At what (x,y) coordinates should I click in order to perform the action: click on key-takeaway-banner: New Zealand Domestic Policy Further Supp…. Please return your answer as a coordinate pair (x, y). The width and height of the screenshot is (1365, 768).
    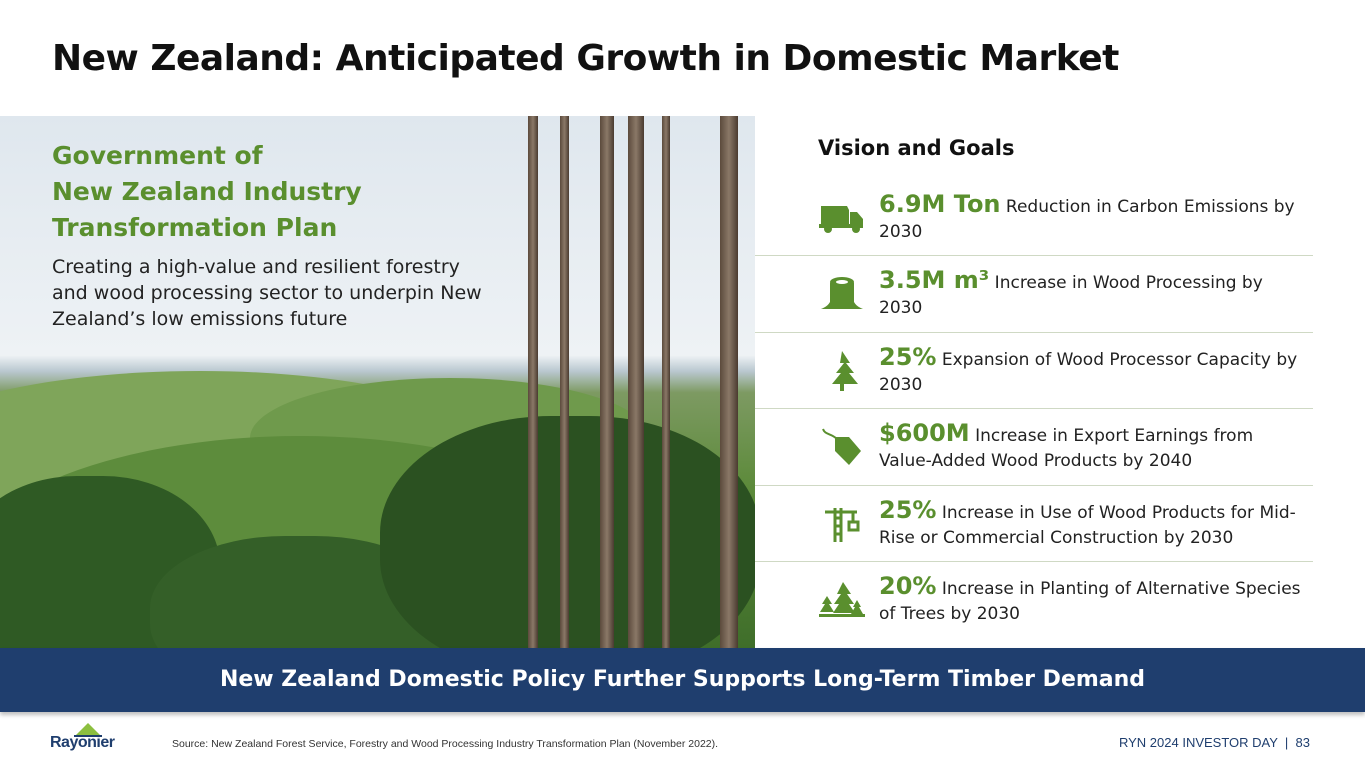
    Looking at the image, I should click on (682, 680).